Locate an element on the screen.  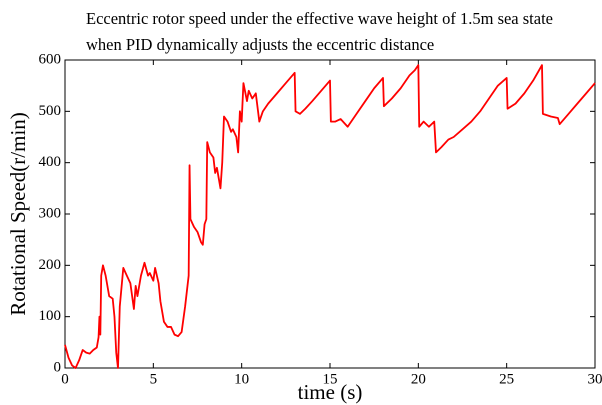
x-tick-label: 0 is located at coordinates (65, 379).